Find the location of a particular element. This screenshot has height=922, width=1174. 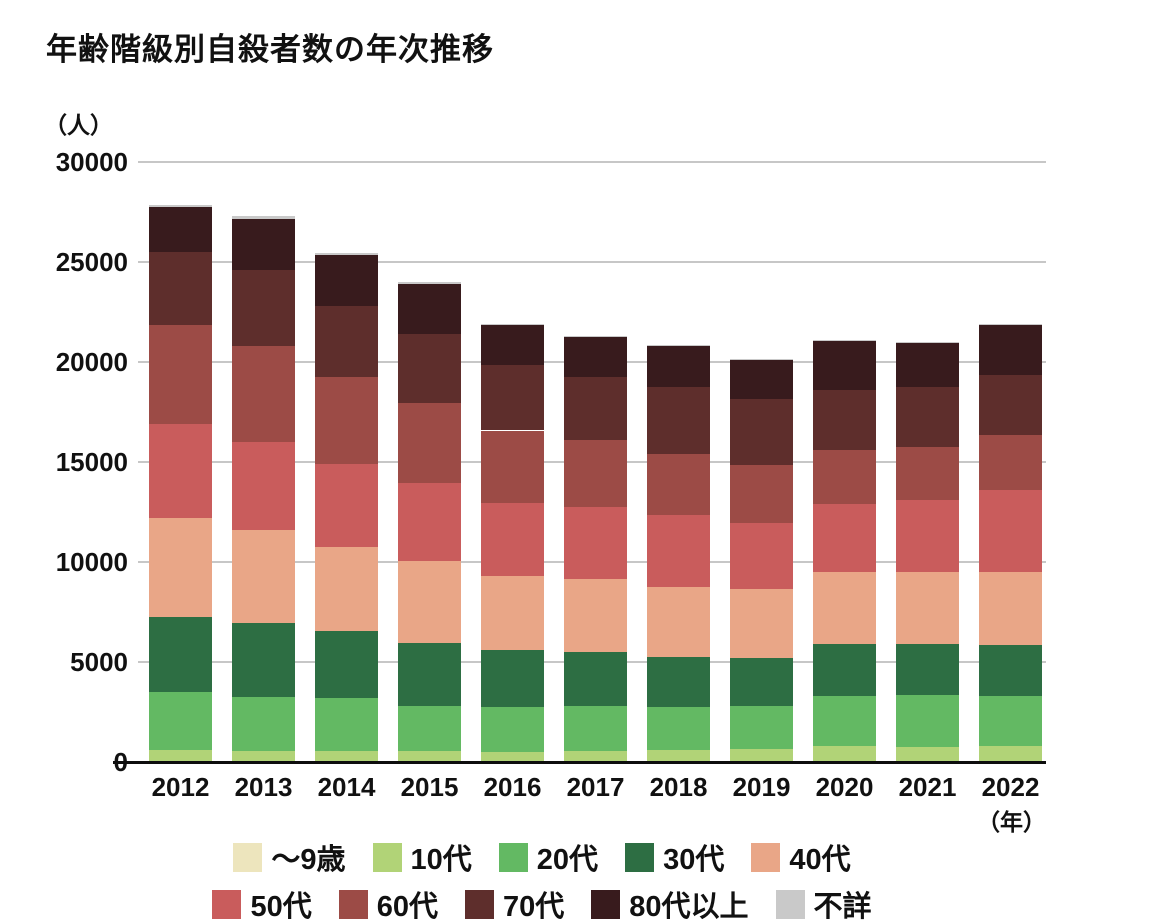

bar-segment-2014-60代 is located at coordinates (346, 420).